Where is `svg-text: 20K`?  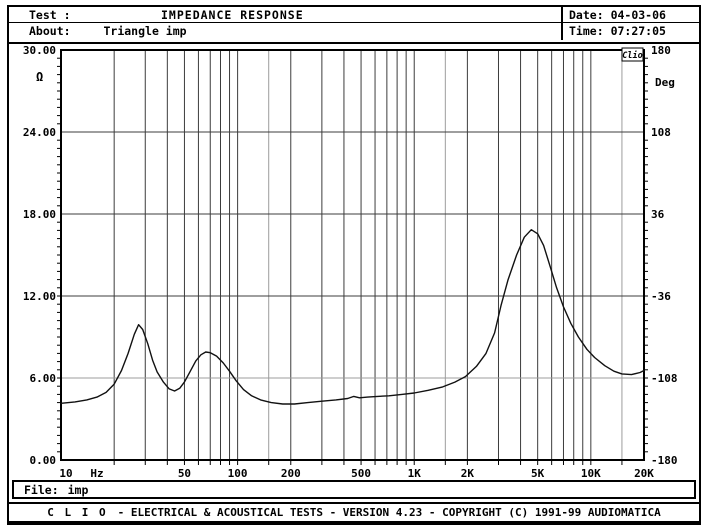
svg-text: 20K is located at coordinates (644, 473).